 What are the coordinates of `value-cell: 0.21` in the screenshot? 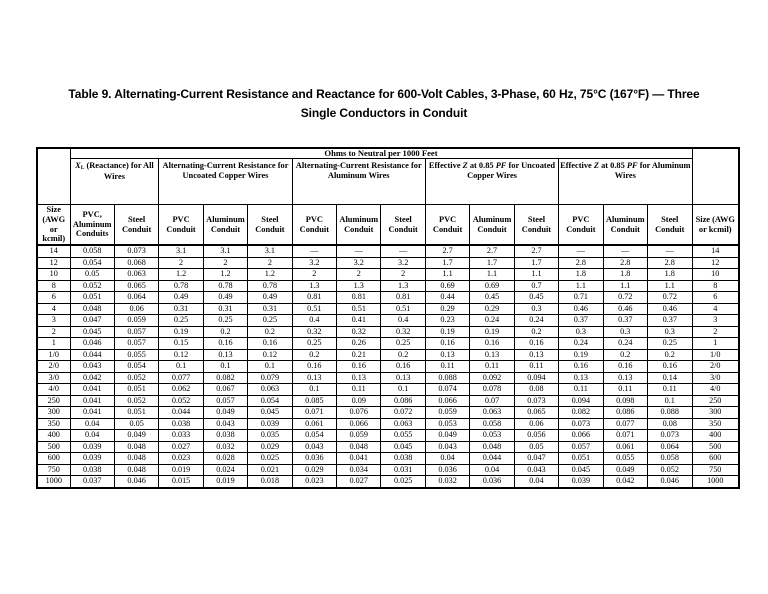 It's located at (359, 354).